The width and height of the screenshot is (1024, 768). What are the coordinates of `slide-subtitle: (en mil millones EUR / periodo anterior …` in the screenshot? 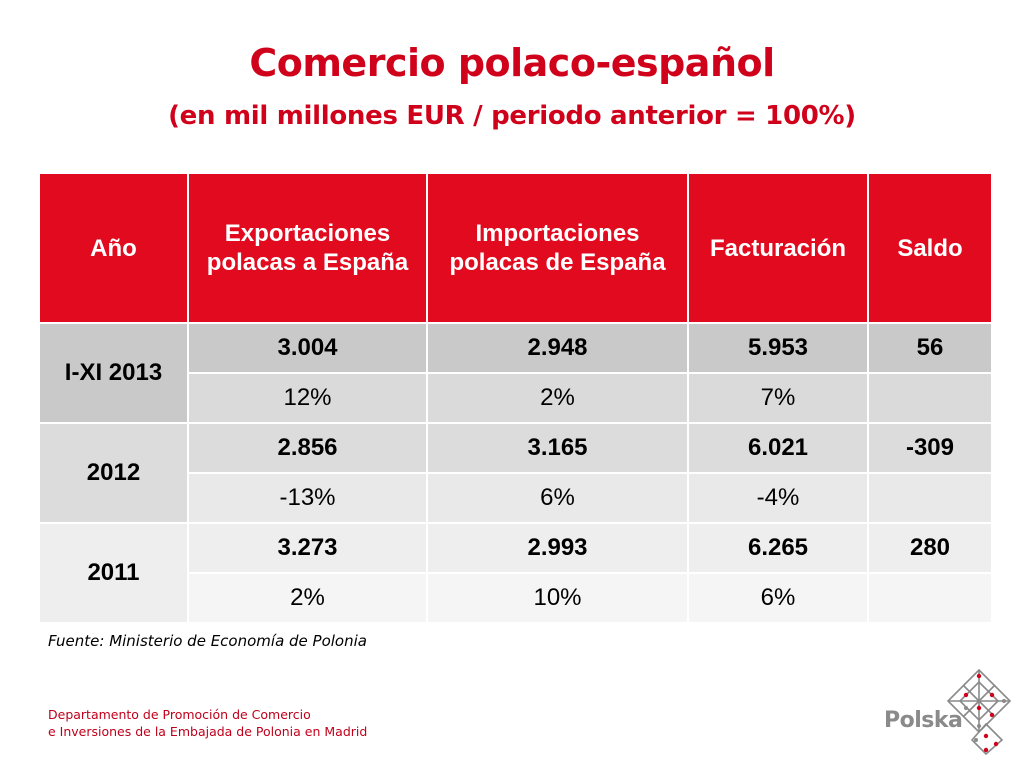 It's located at (512, 116).